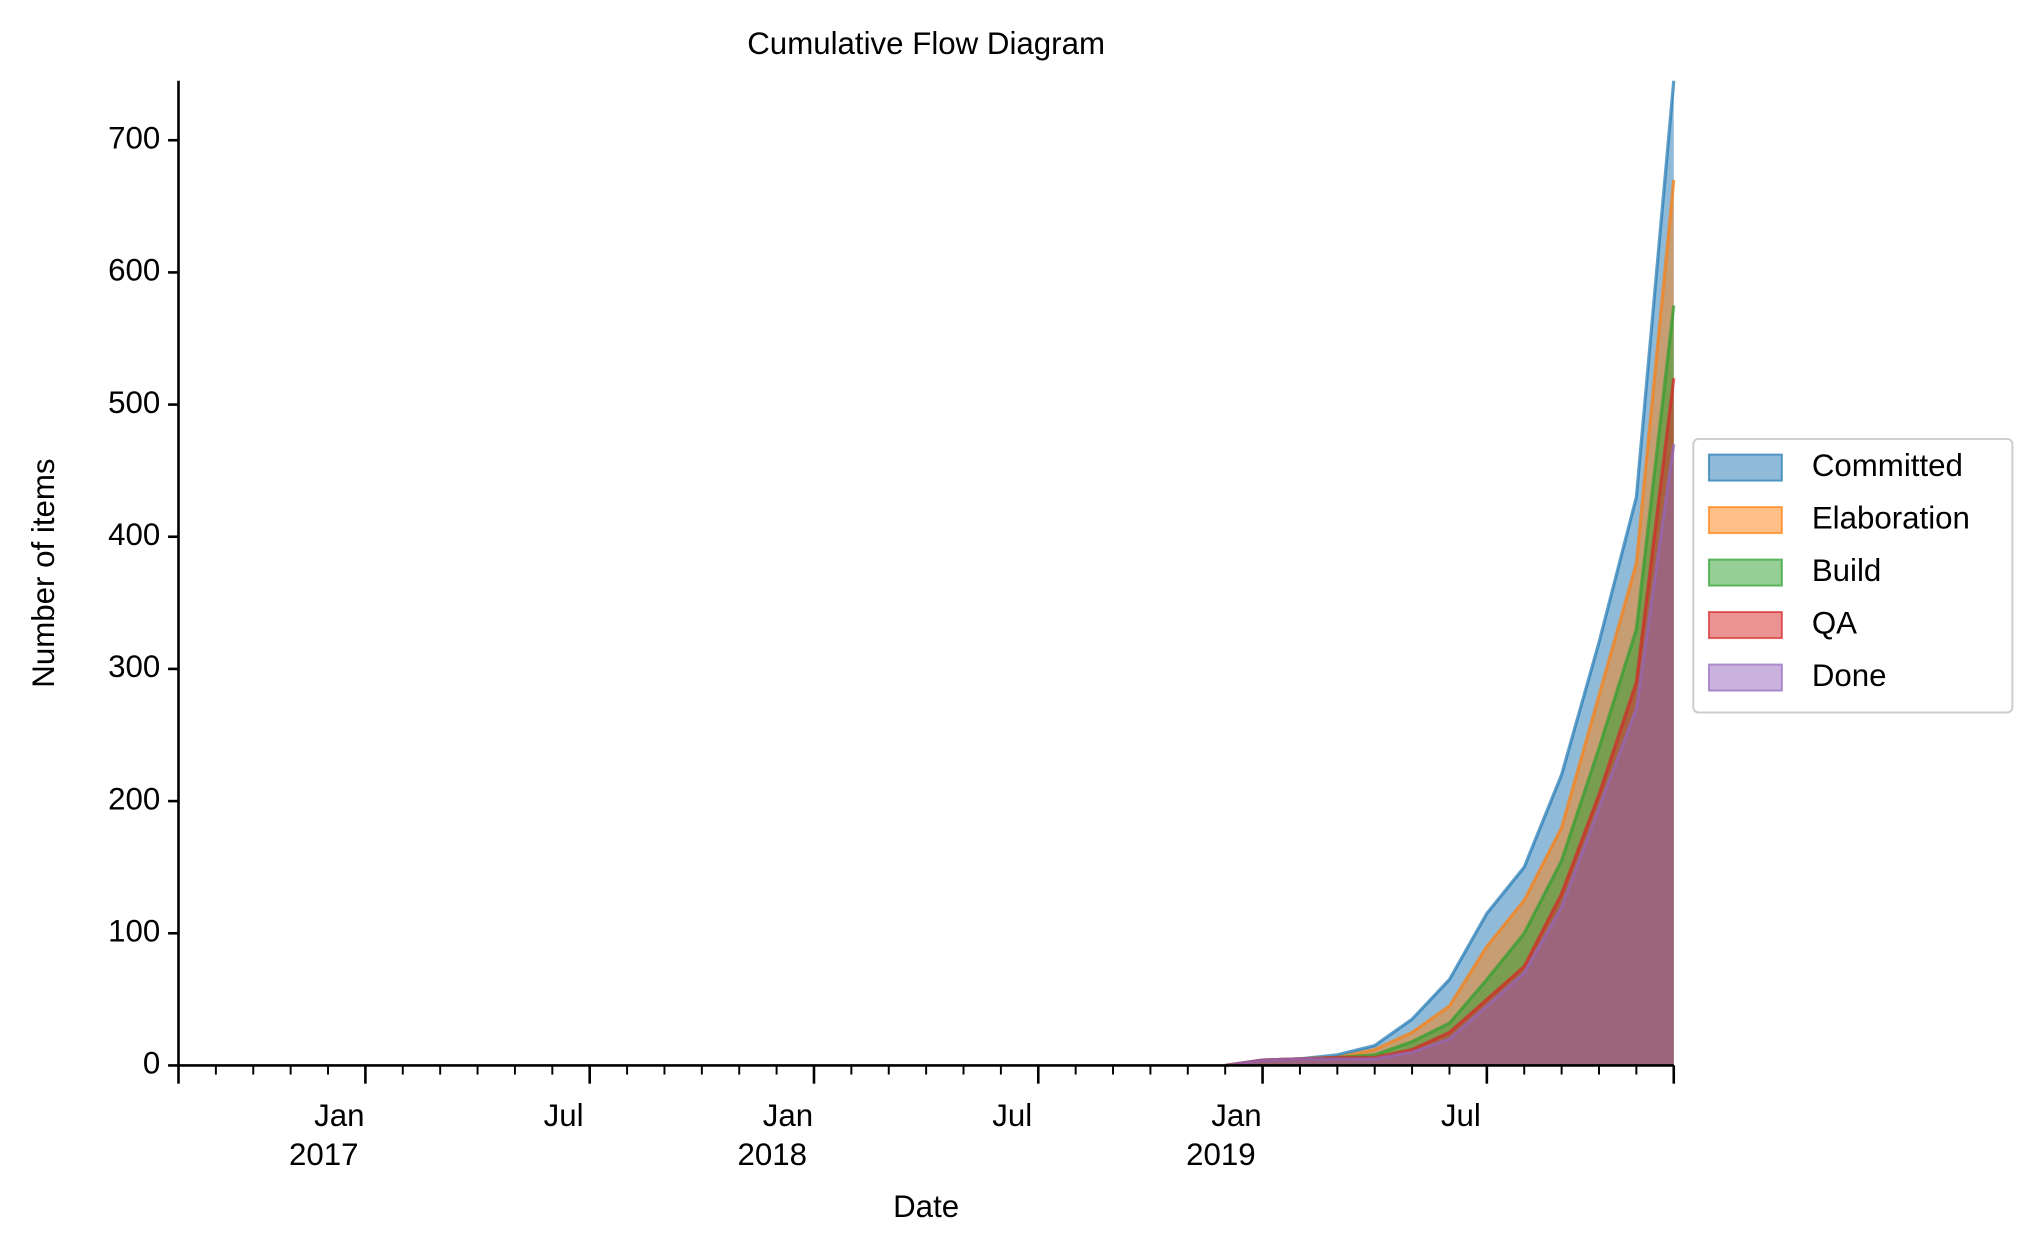  What do you see at coordinates (773, 1154) in the screenshot?
I see `x-tick-year: 2018` at bounding box center [773, 1154].